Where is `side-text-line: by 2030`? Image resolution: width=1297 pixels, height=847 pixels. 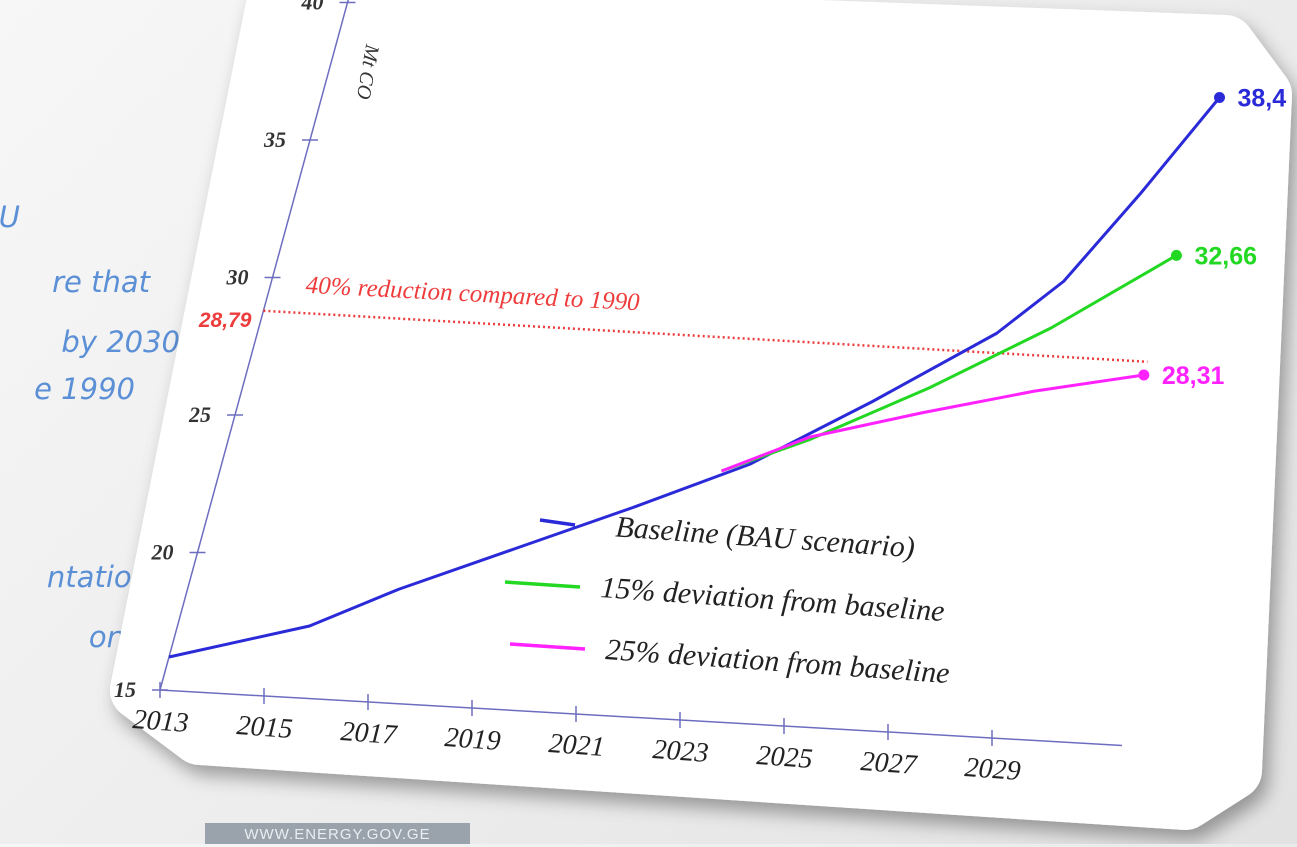
side-text-line: by 2030 is located at coordinates (120, 342).